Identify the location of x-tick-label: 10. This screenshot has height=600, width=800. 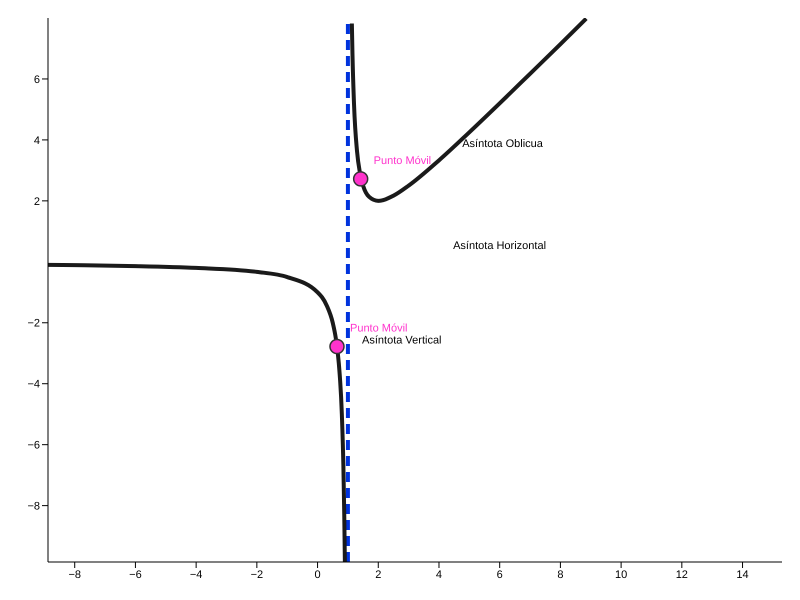
(621, 574).